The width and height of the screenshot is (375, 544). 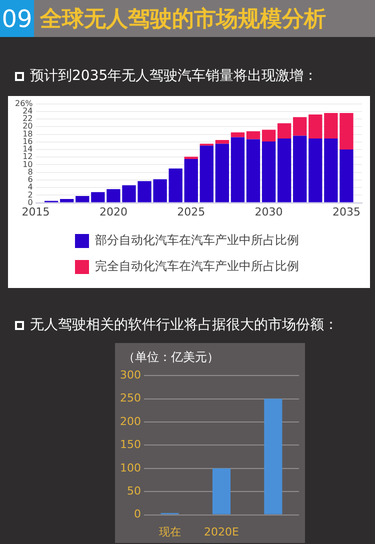 I want to click on y-tick-label: 22, so click(x=27, y=119).